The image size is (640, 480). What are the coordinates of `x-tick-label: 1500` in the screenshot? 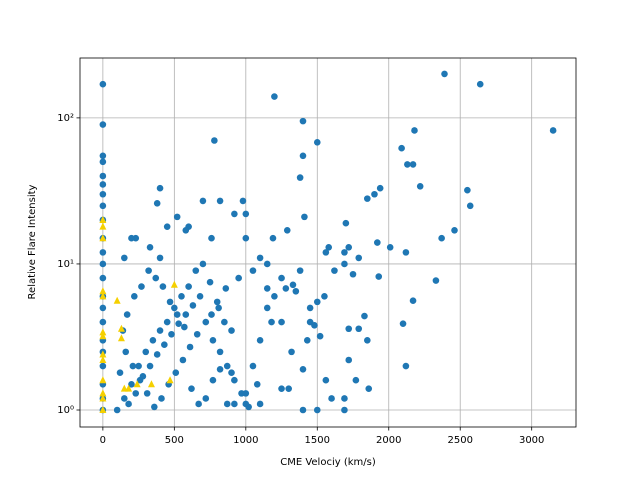 It's located at (317, 440).